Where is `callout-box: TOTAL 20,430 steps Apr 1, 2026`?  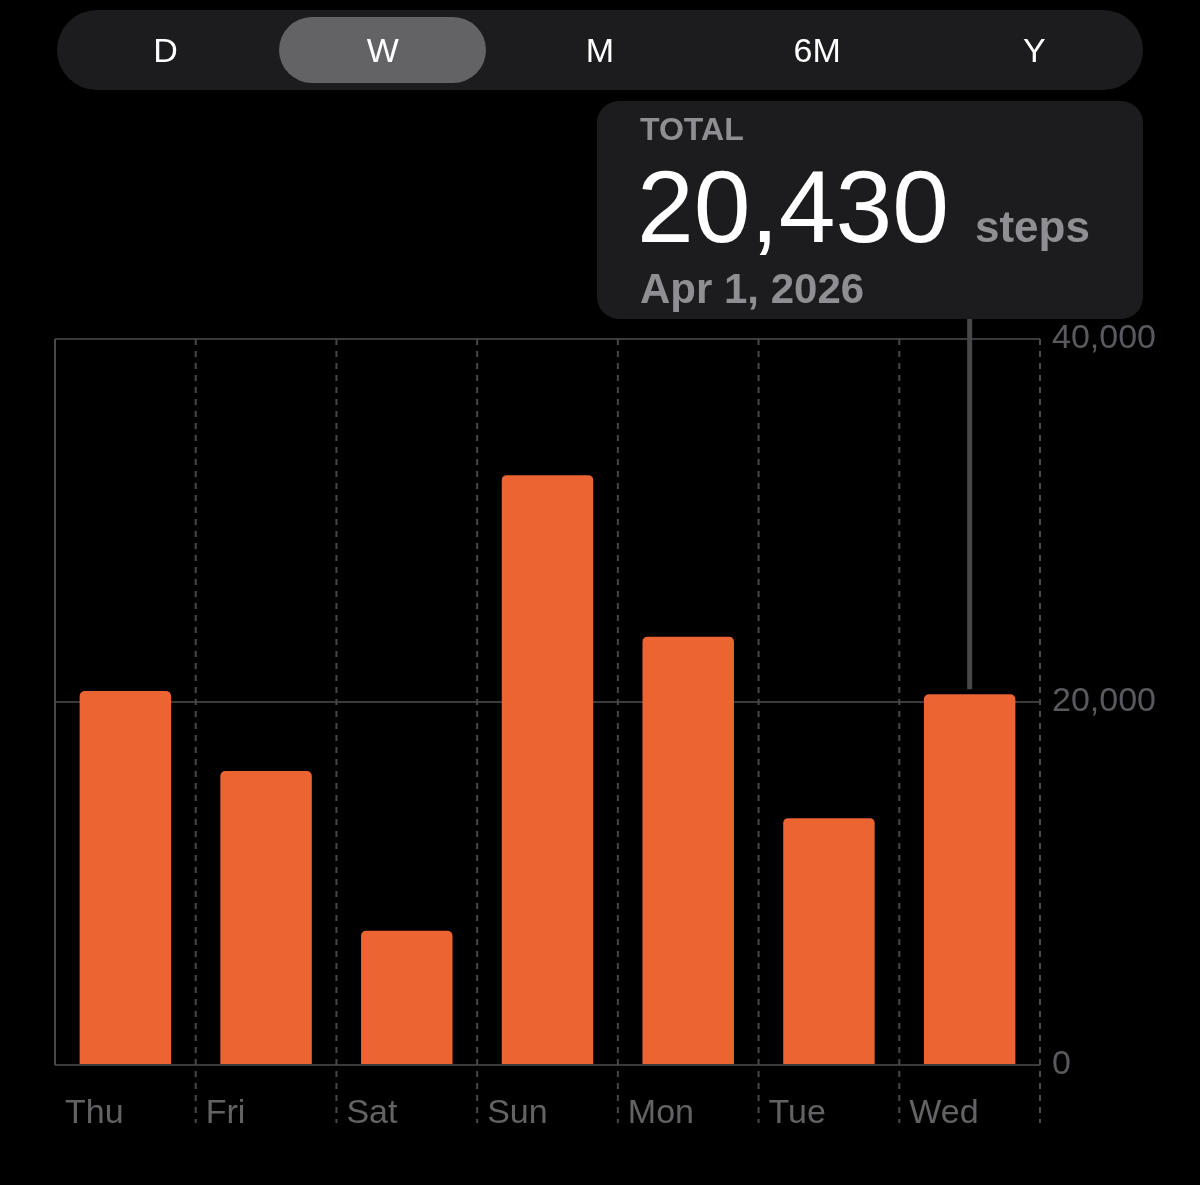 callout-box: TOTAL 20,430 steps Apr 1, 2026 is located at coordinates (870, 210).